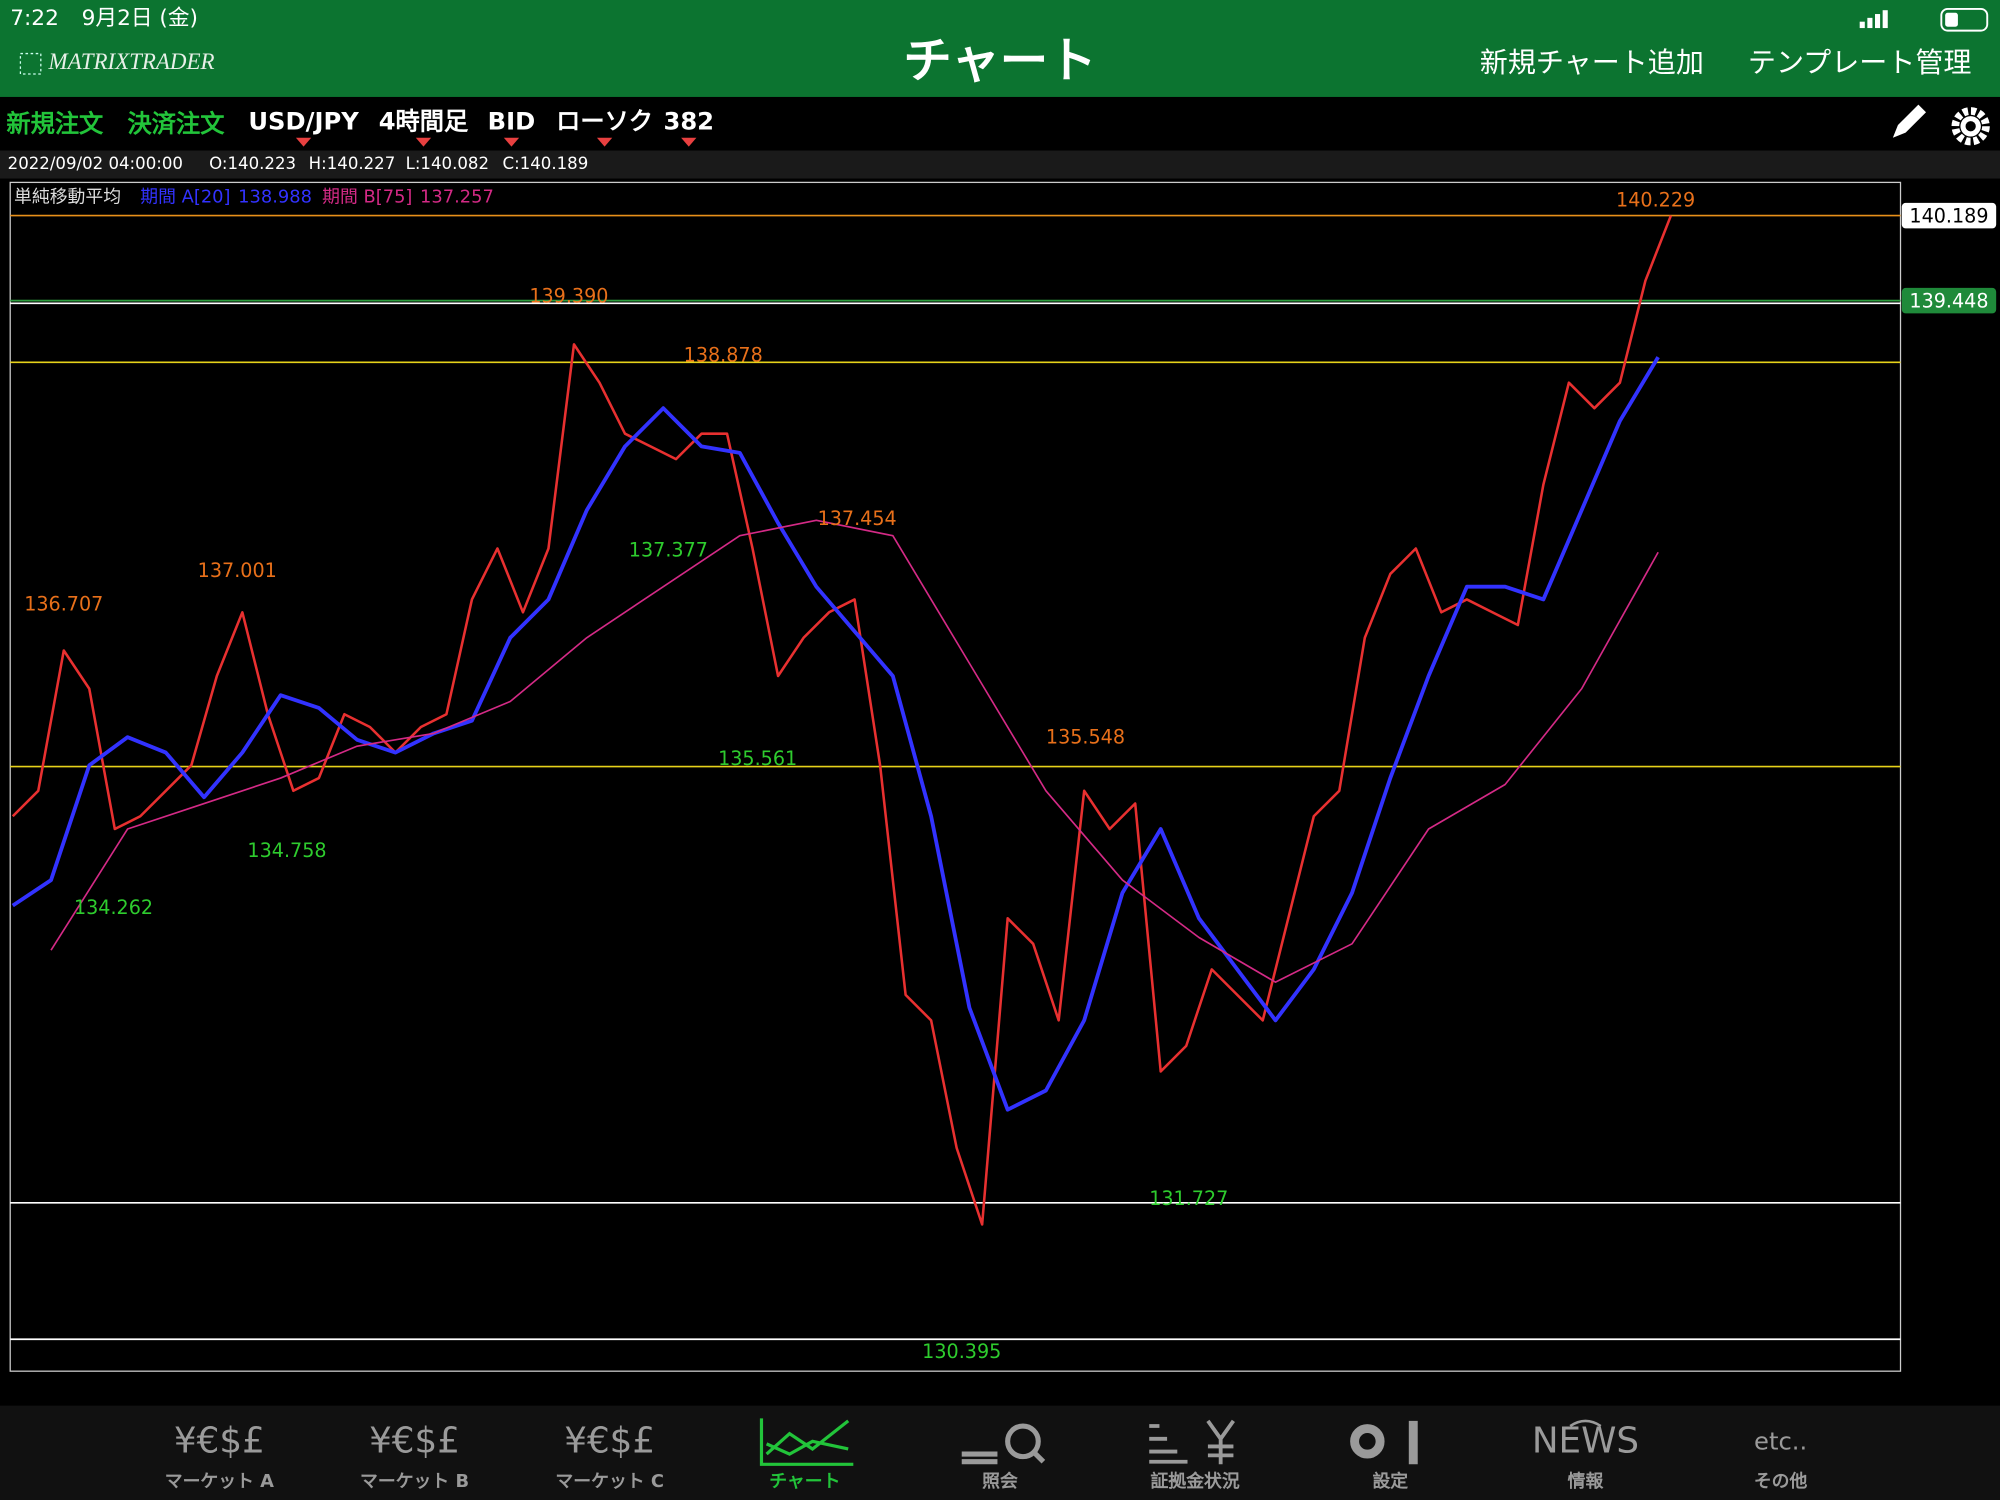  I want to click on indicator-name: 単純移動平均, so click(67, 197).